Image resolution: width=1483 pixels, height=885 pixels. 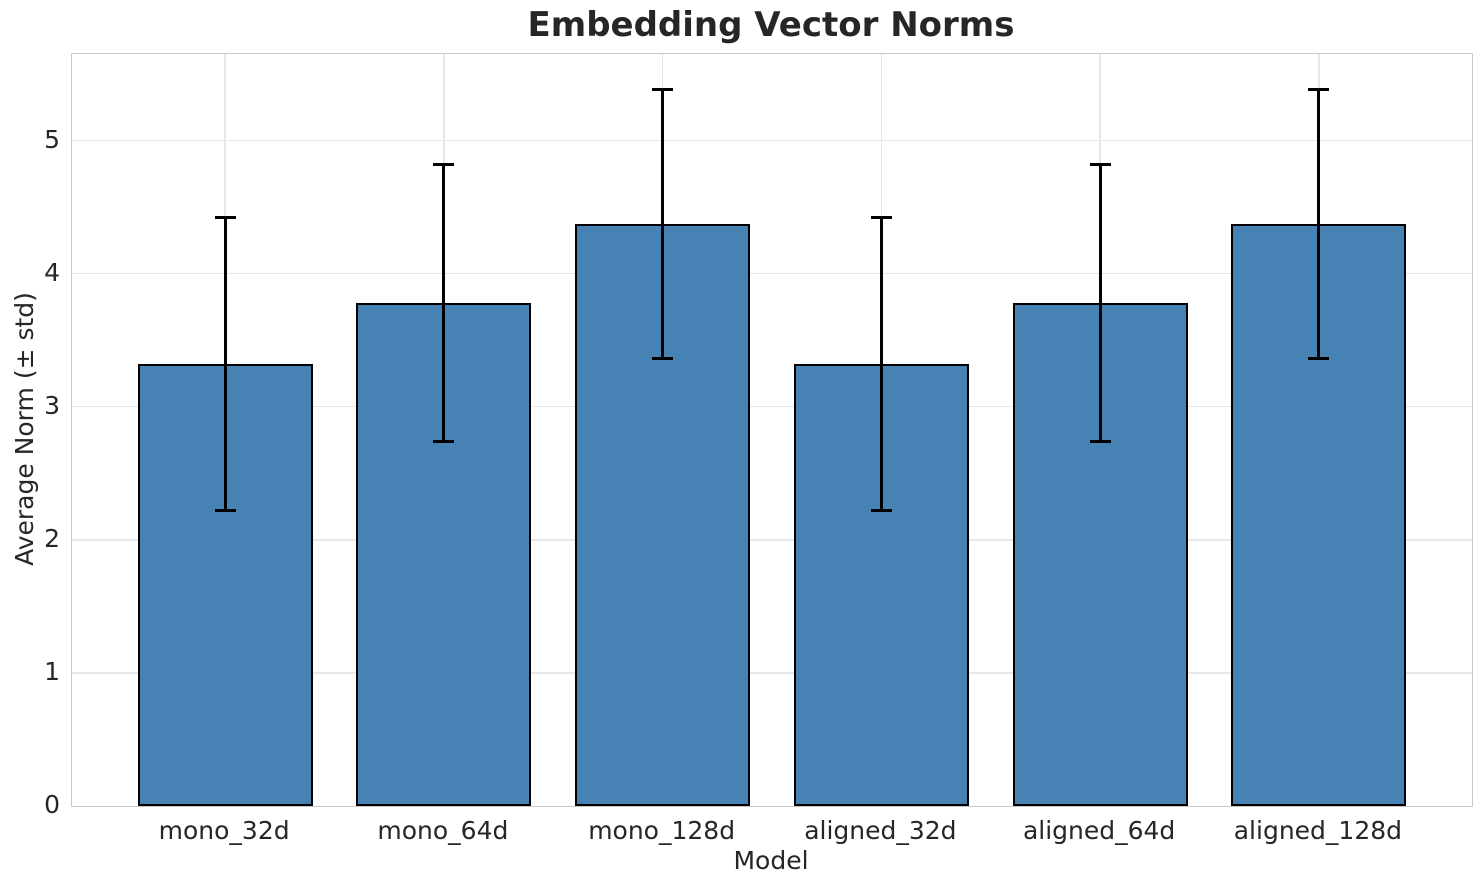 I want to click on error-bar-cap-top-aligned_32d, so click(x=881, y=218).